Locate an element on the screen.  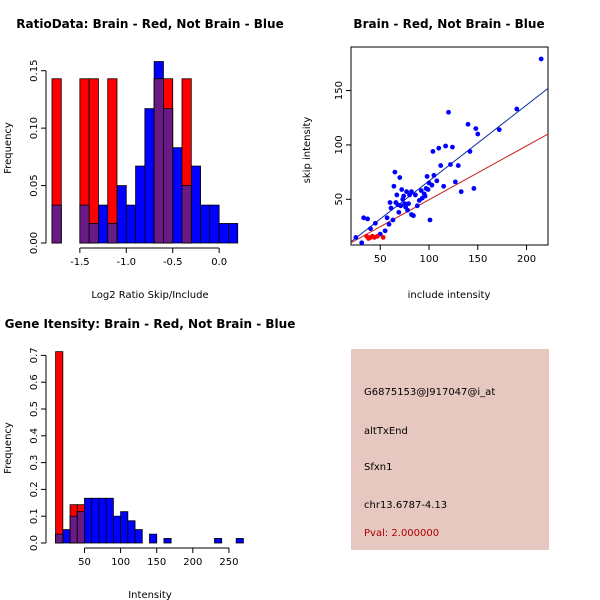
intensity-x-tick-label: 200 is located at coordinates (192, 562).